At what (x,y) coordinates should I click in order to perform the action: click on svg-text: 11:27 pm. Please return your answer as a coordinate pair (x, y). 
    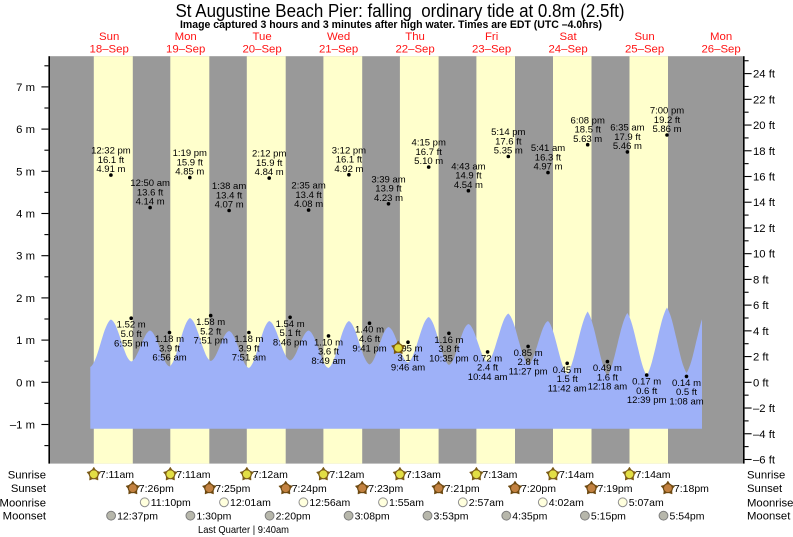
    Looking at the image, I should click on (528, 372).